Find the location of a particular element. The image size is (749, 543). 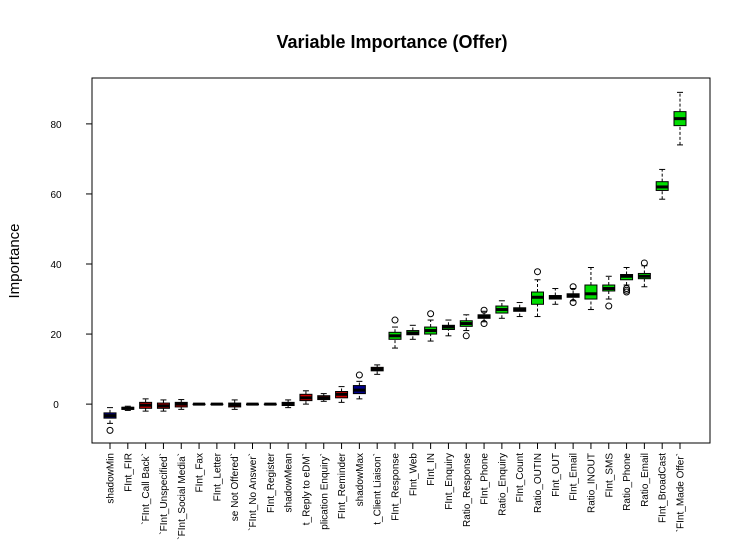

x-tick-label: FInt_Email is located at coordinates (574, 477).